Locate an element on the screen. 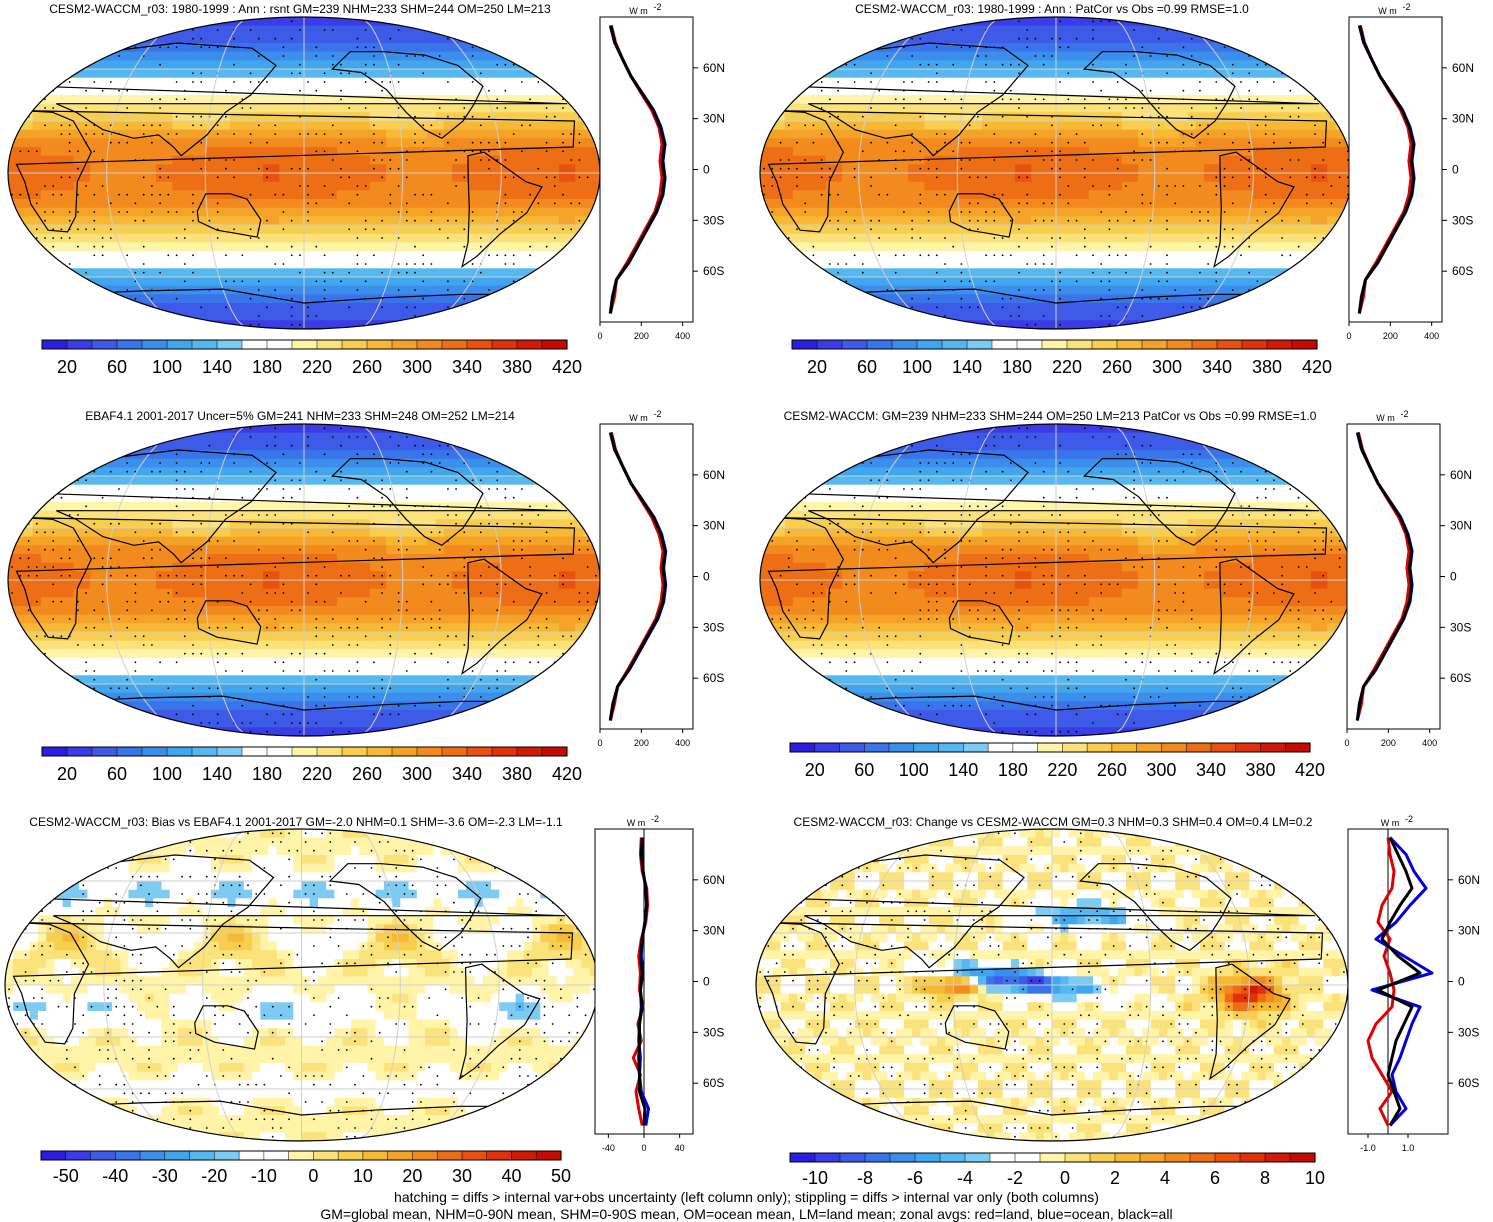 This screenshot has height=1222, width=1493. xtick-label: 40 is located at coordinates (680, 1148).